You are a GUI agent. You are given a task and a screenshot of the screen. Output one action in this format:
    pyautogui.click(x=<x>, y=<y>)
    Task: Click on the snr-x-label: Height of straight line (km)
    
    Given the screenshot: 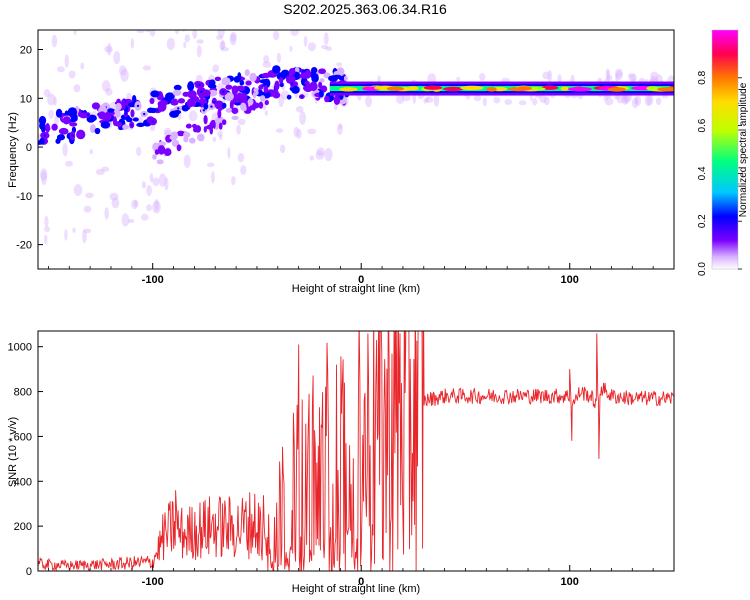 What is the action you would take?
    pyautogui.click(x=356, y=589)
    